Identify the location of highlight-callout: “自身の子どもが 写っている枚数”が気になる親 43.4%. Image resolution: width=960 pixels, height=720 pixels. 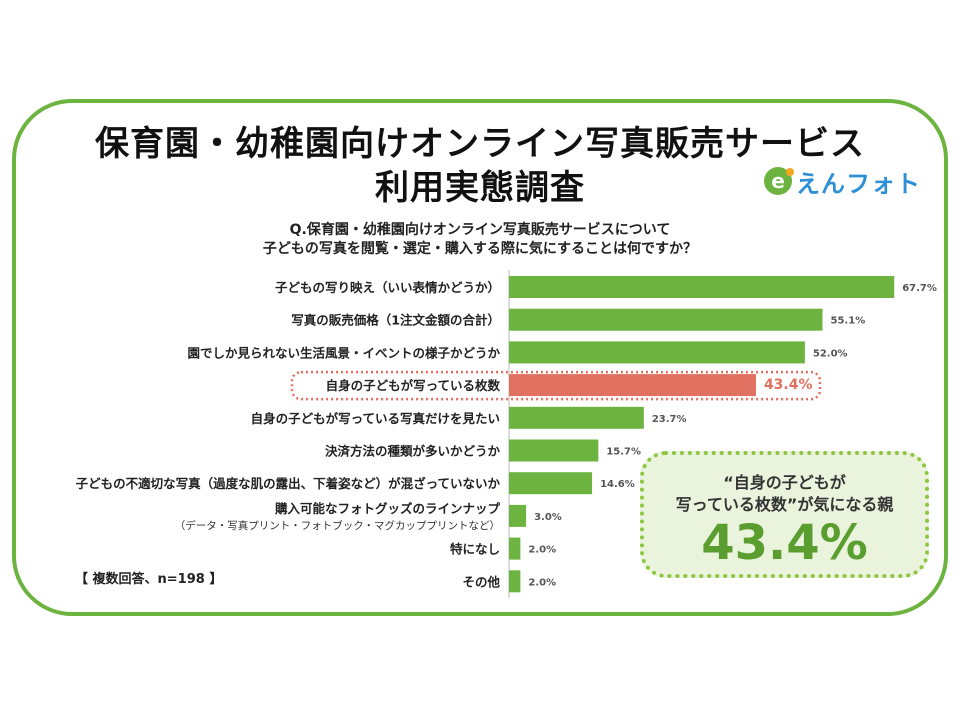
(784, 514).